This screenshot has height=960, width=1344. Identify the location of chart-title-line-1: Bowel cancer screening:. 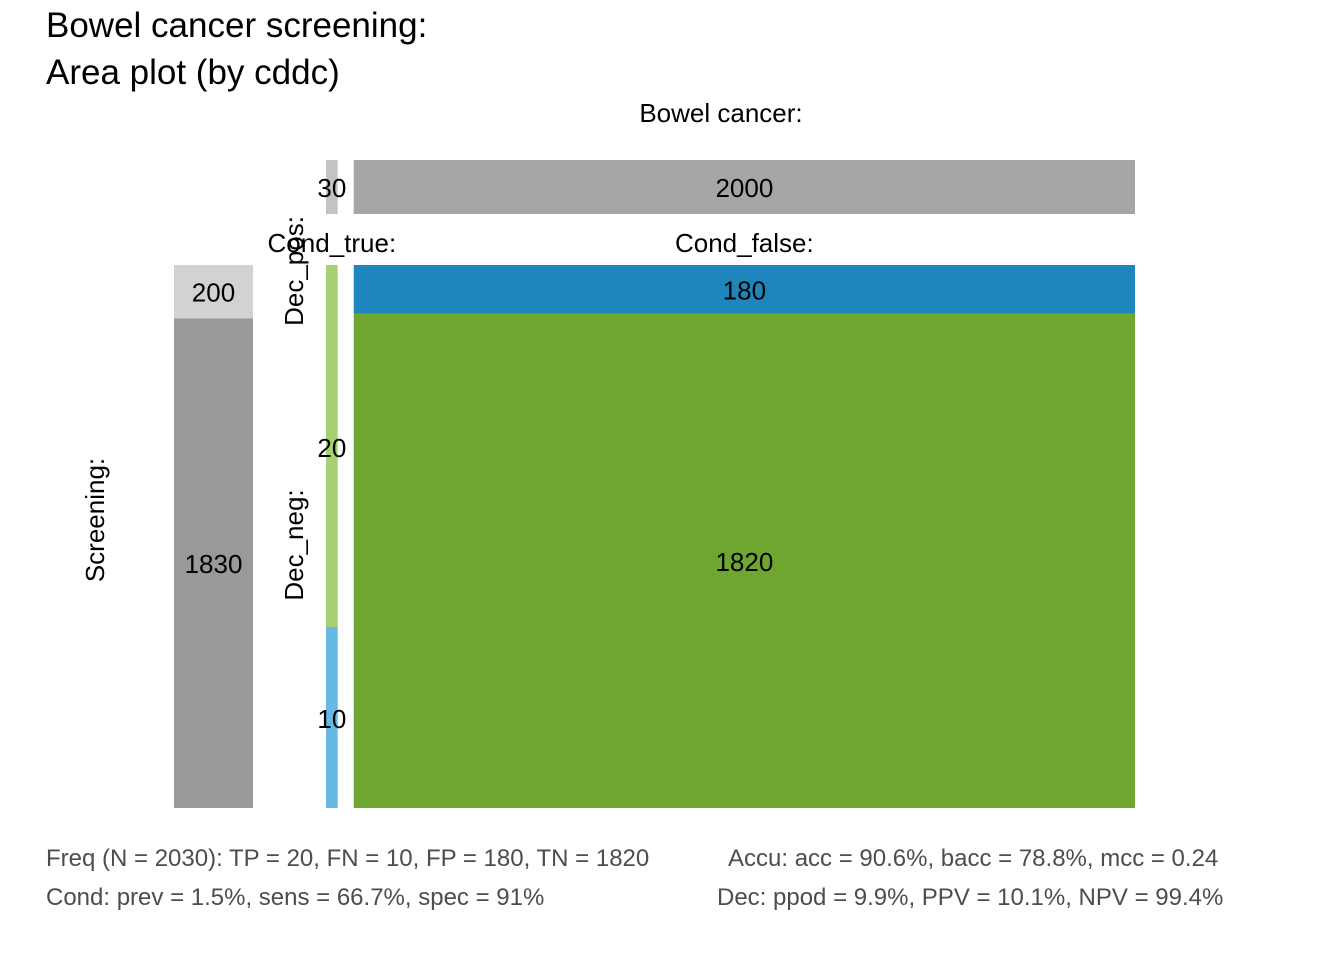
(237, 25).